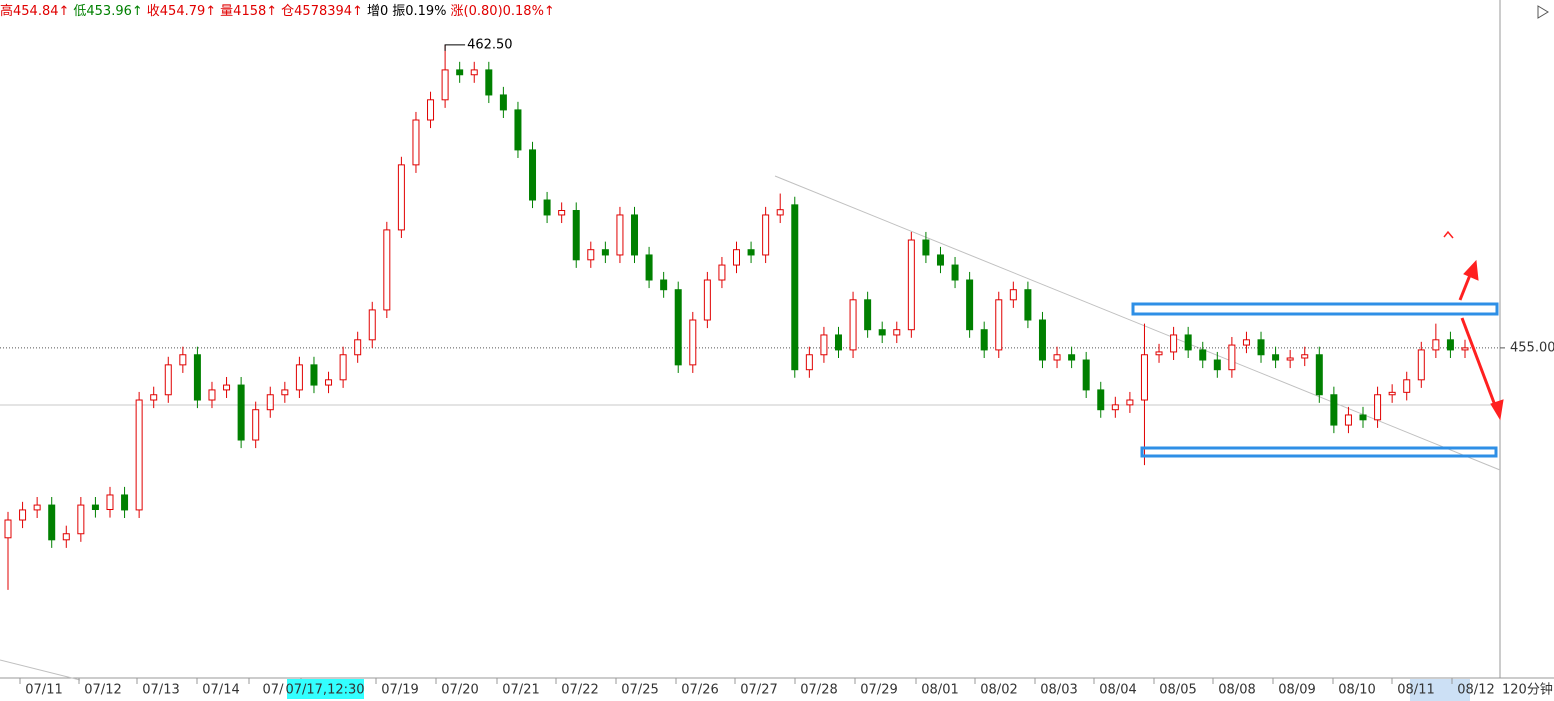  Describe the element at coordinates (1471, 270) in the screenshot. I see `arrow-head` at that location.